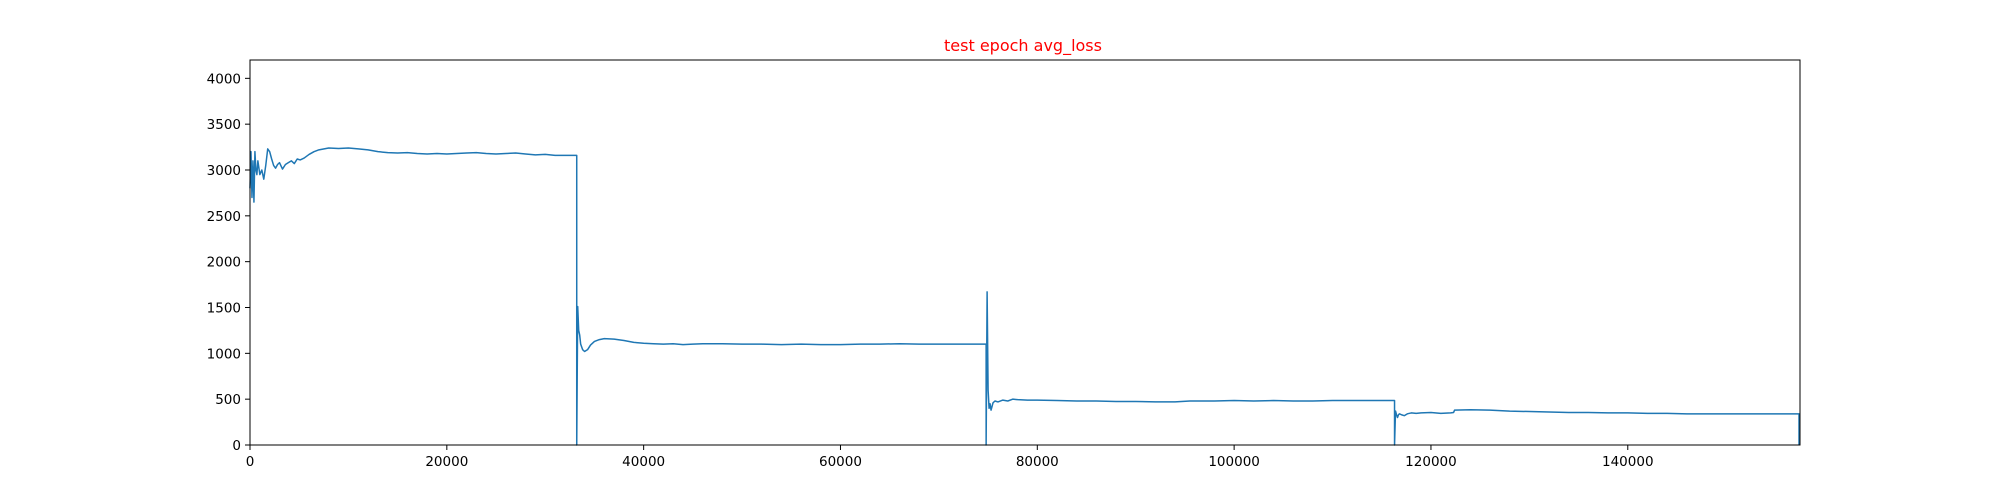 Image resolution: width=2000 pixels, height=500 pixels. Describe the element at coordinates (1023, 46) in the screenshot. I see `chart-title: test epoch avg_loss` at that location.